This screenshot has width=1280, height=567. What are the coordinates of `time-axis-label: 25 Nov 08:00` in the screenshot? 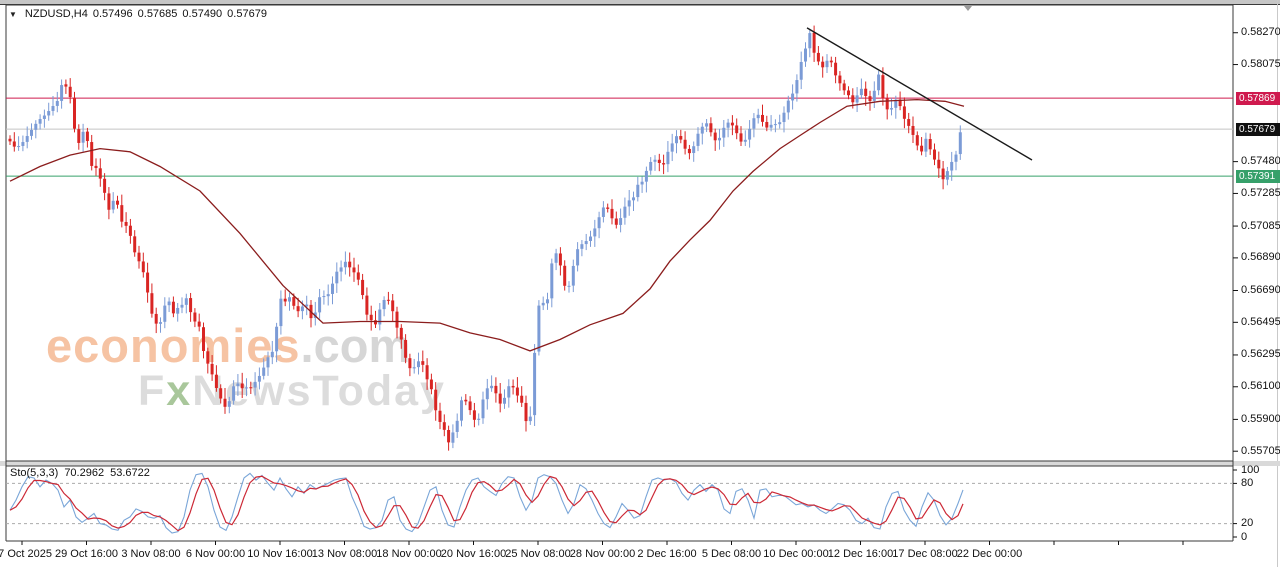 It's located at (538, 554).